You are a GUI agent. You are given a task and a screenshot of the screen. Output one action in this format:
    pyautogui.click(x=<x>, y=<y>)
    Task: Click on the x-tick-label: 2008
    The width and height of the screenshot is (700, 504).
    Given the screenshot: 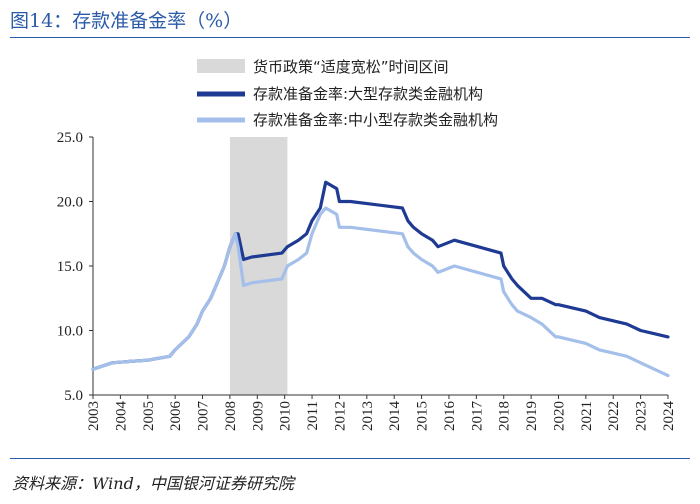 What is the action you would take?
    pyautogui.click(x=231, y=416)
    